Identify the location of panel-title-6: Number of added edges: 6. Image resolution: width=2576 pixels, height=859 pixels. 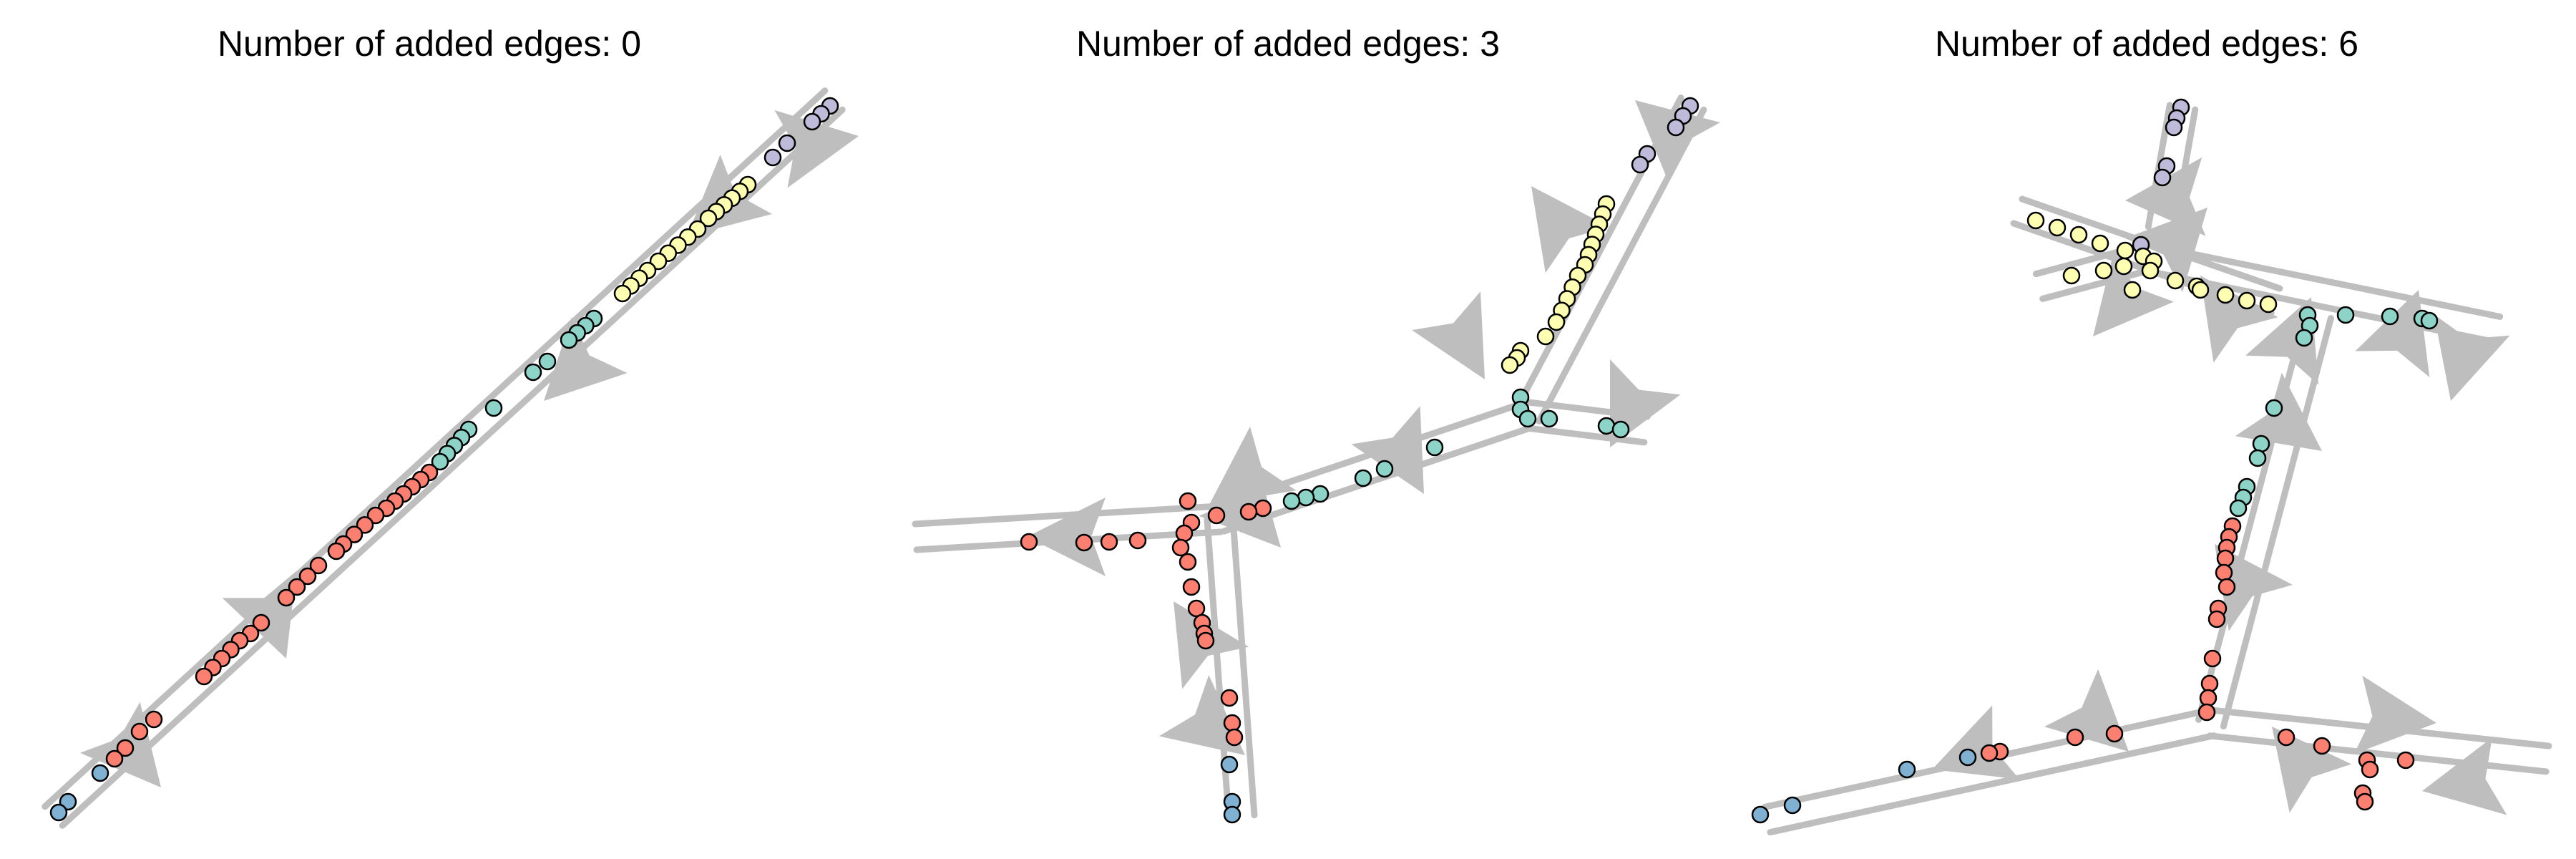
(2146, 44).